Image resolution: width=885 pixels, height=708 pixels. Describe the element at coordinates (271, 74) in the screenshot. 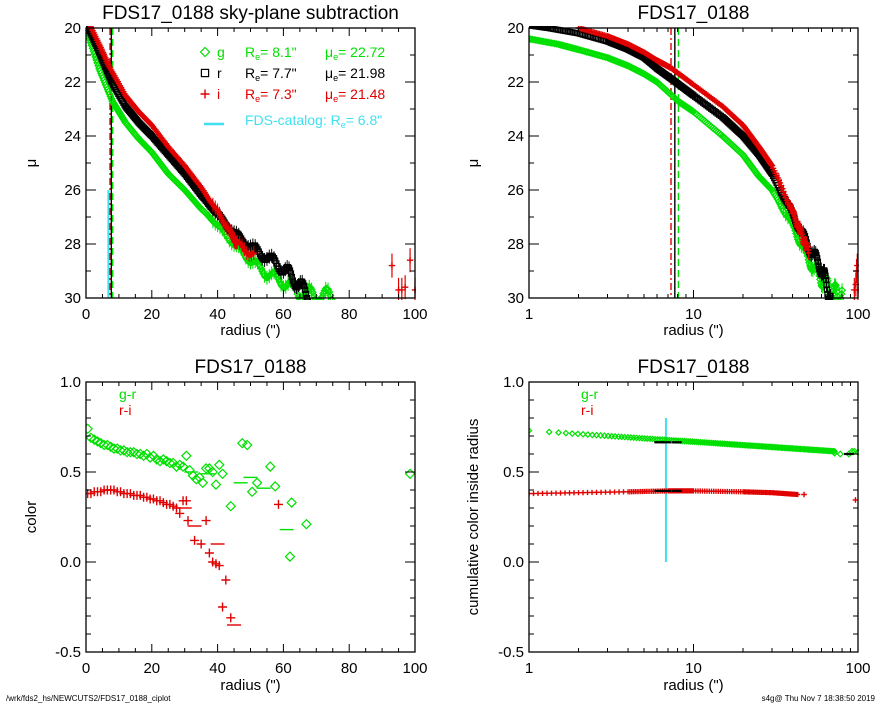

I see `legend-re: Re= 7.7"` at that location.